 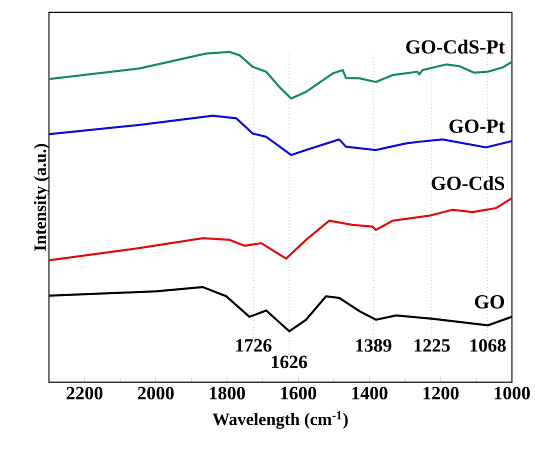 I want to click on x-tick-label: 2200, so click(x=84, y=393).